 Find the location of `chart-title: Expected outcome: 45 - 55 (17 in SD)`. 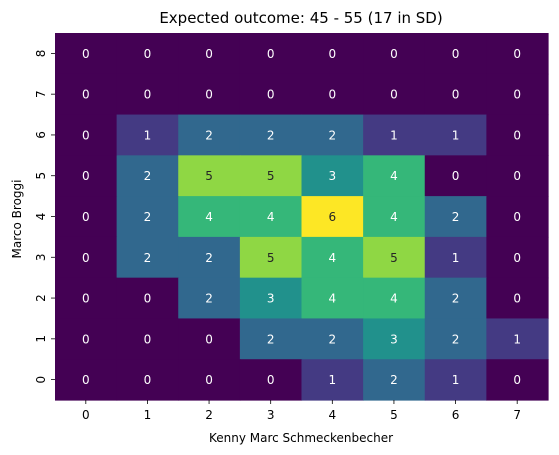

chart-title: Expected outcome: 45 - 55 (17 in SD) is located at coordinates (300, 18).